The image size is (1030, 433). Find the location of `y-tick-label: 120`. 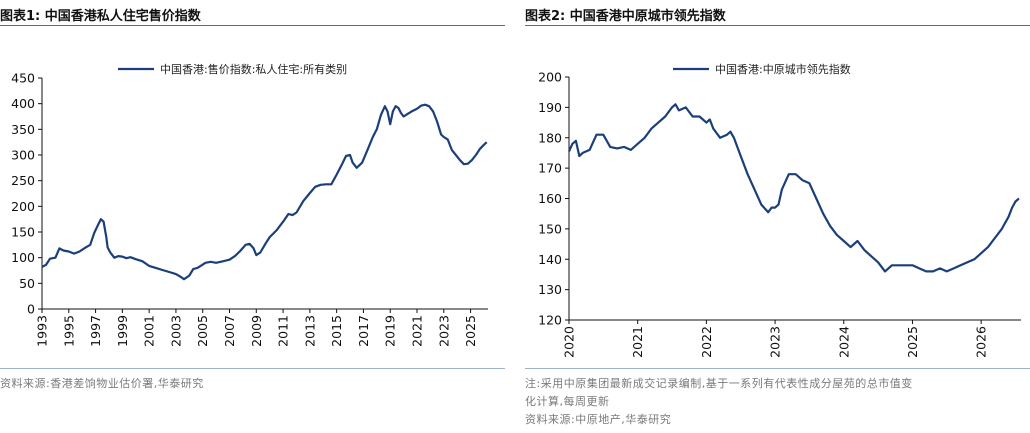

y-tick-label: 120 is located at coordinates (550, 320).